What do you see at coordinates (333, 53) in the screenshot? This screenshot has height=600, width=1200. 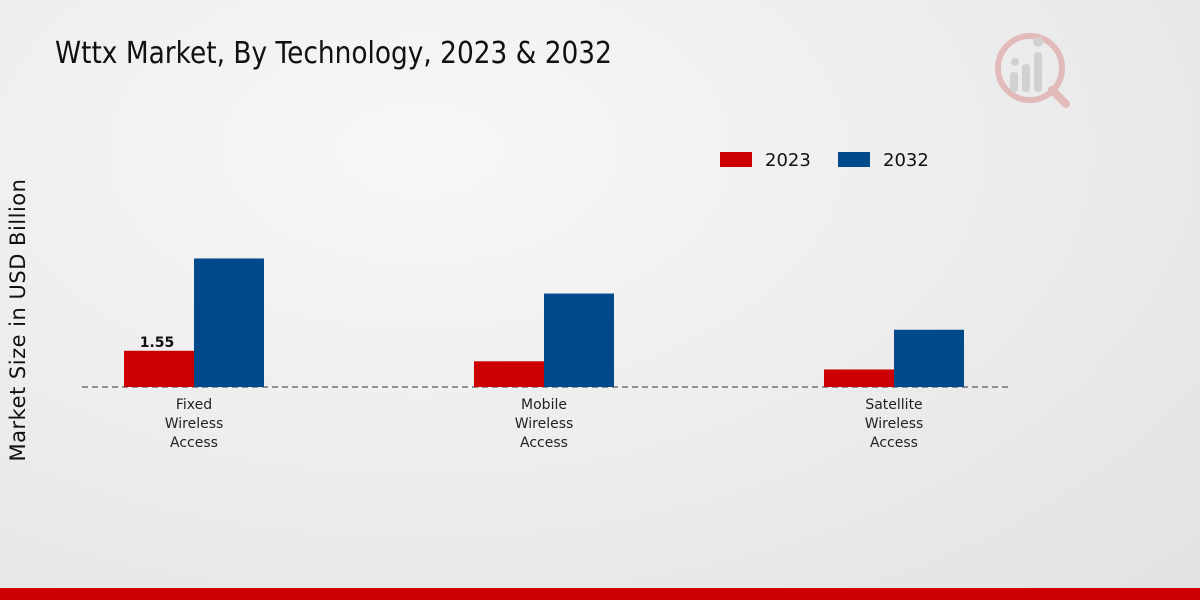 I see `chart-title: Wttx Market, By Technology, 2023 & 2032` at bounding box center [333, 53].